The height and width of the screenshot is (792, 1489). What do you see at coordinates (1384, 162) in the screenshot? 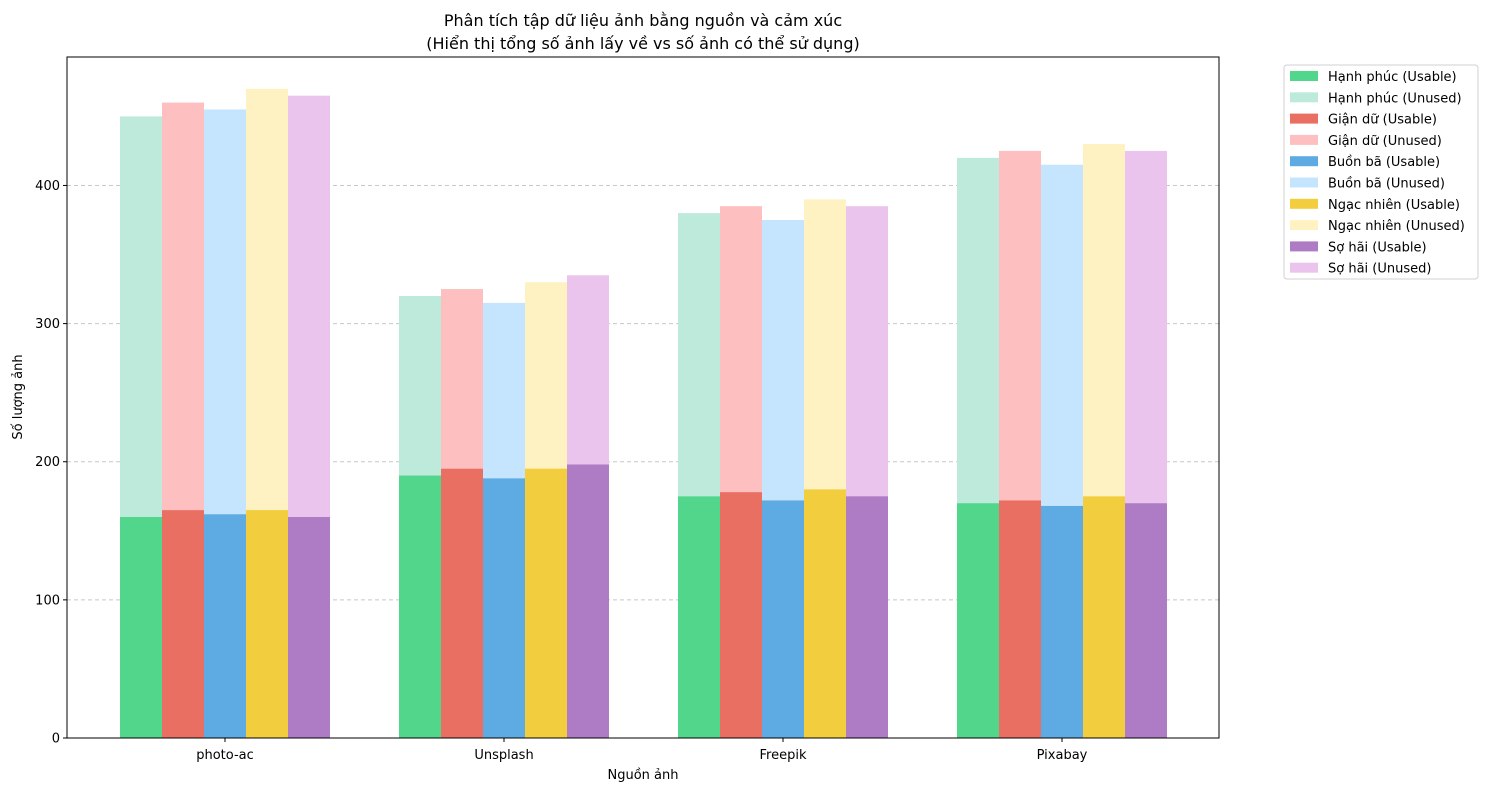
I see `legend-label-usable-2: Buồn bã (Usable)` at bounding box center [1384, 162].